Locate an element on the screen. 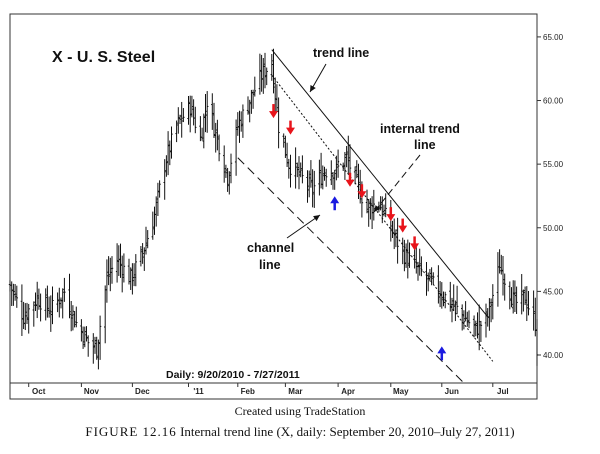  figure-number: FIGURE 12.16 is located at coordinates (131, 431).